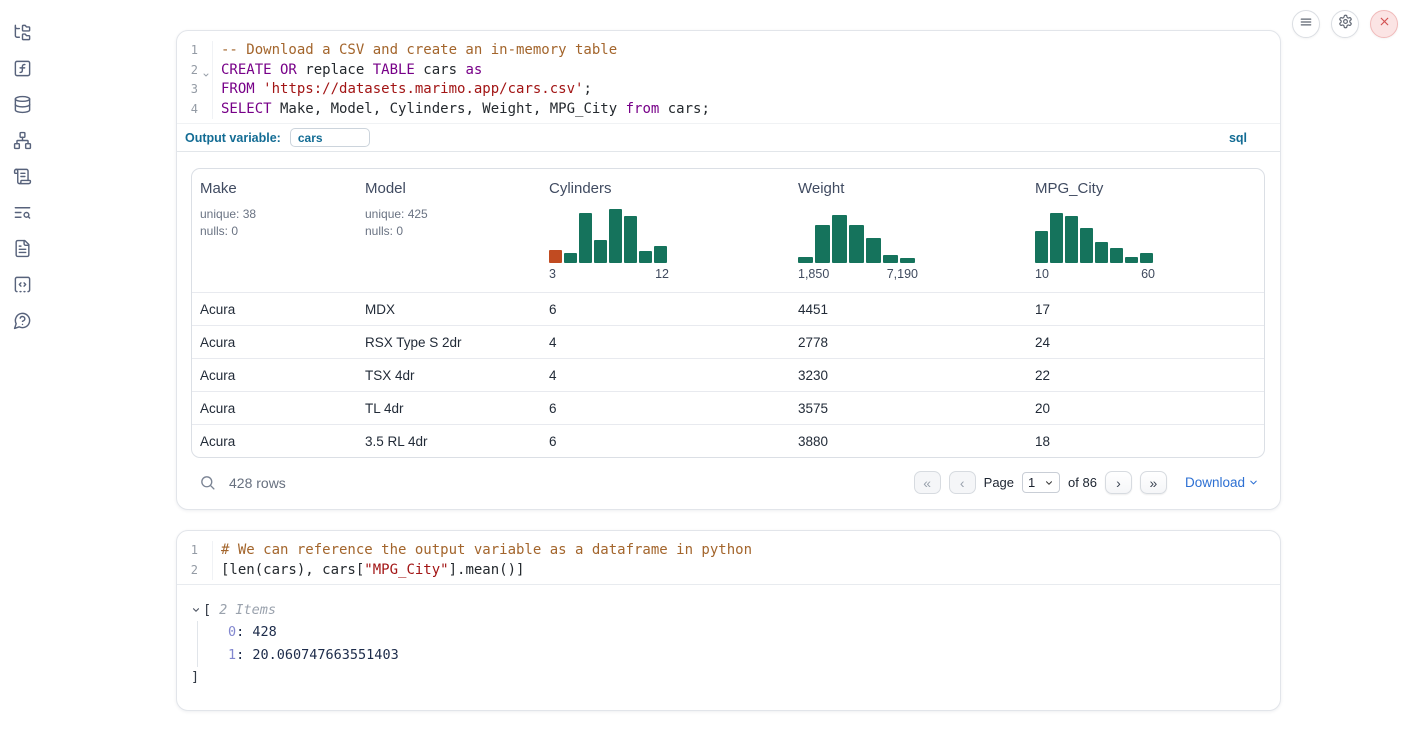  Describe the element at coordinates (22, 284) in the screenshot. I see `snippets-icon` at that location.